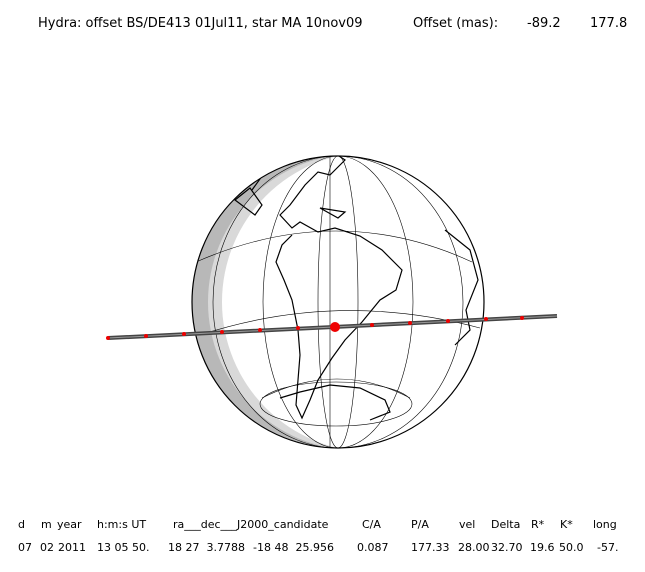 Image resolution: width=645 pixels, height=572 pixels. What do you see at coordinates (566, 524) in the screenshot?
I see `table-header: K*` at bounding box center [566, 524].